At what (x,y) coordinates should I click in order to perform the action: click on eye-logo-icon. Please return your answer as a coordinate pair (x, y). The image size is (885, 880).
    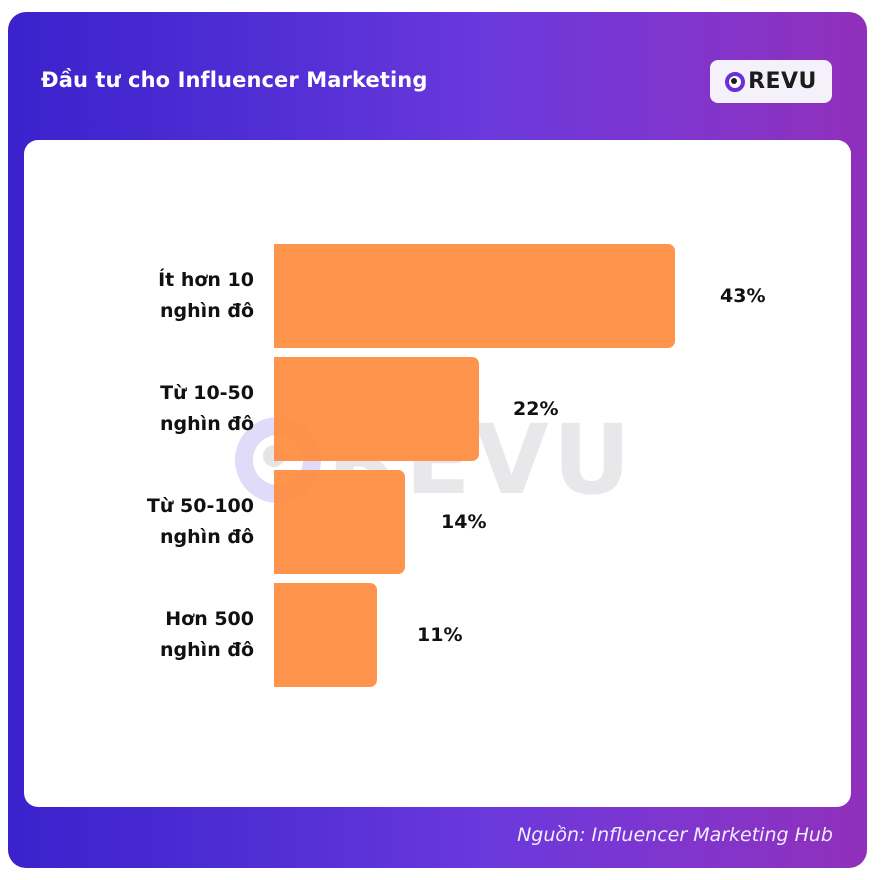
    Looking at the image, I should click on (735, 81).